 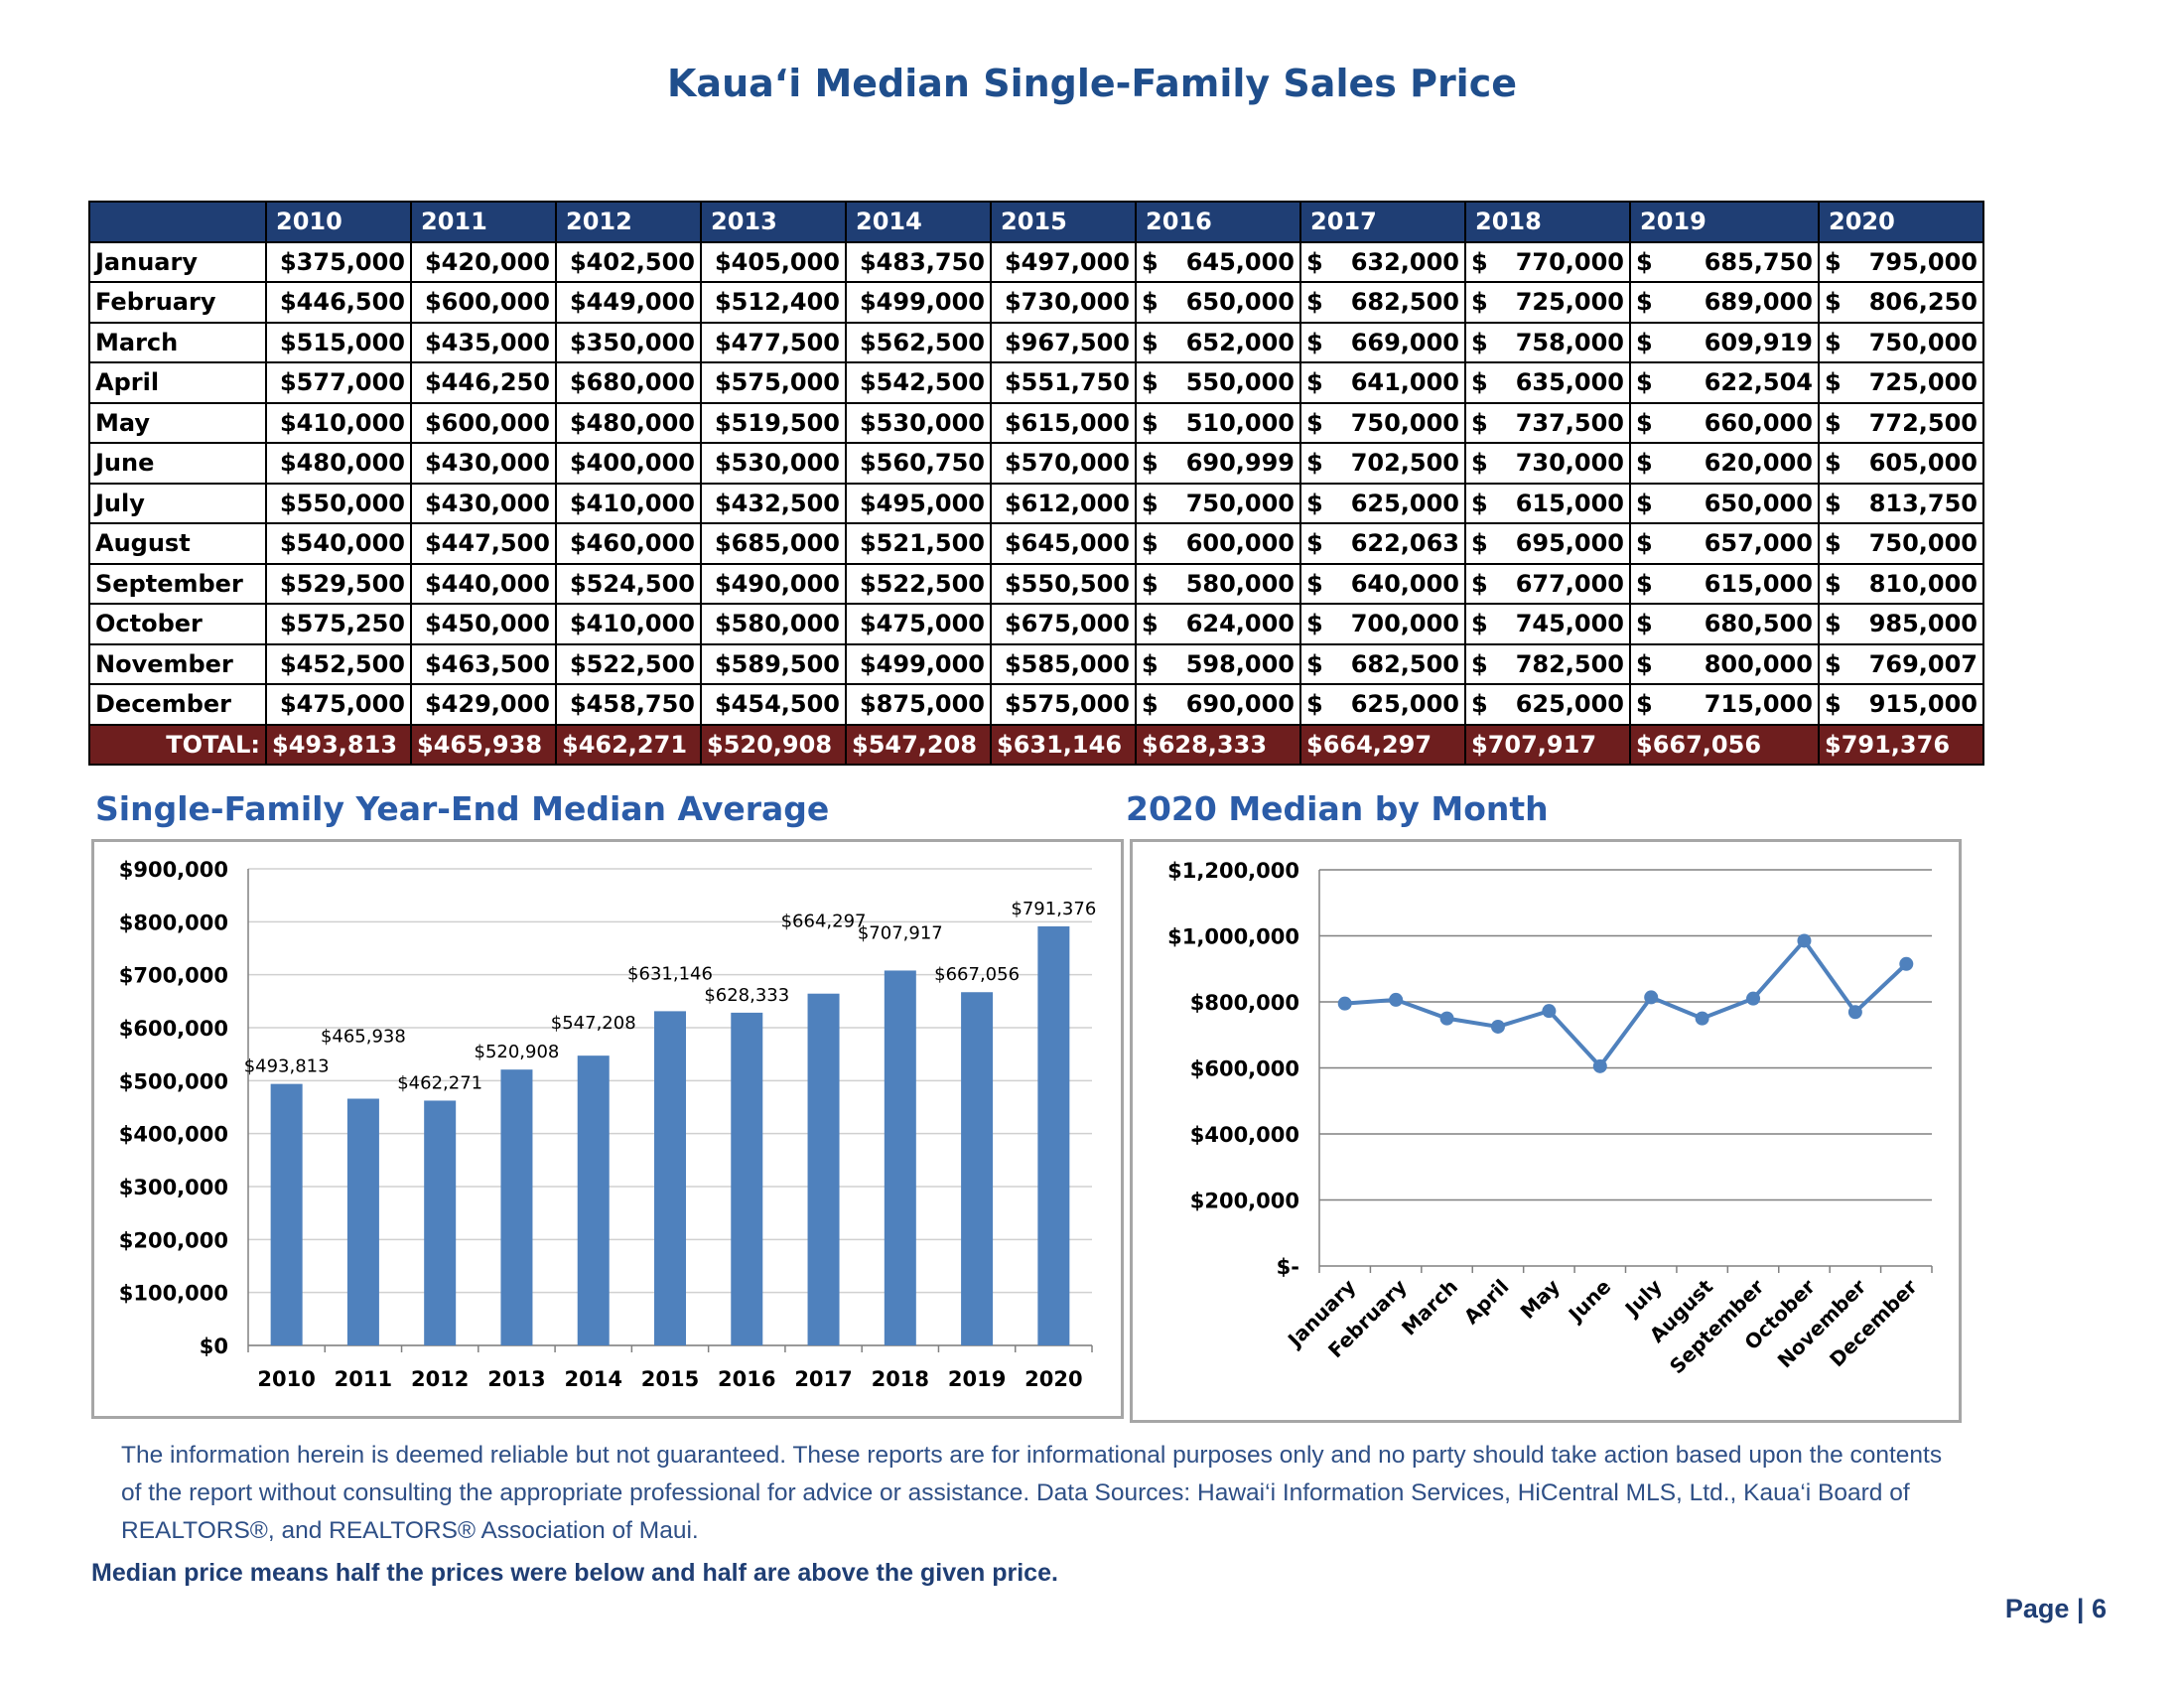 I want to click on table-cell: $690,999, so click(x=1218, y=463).